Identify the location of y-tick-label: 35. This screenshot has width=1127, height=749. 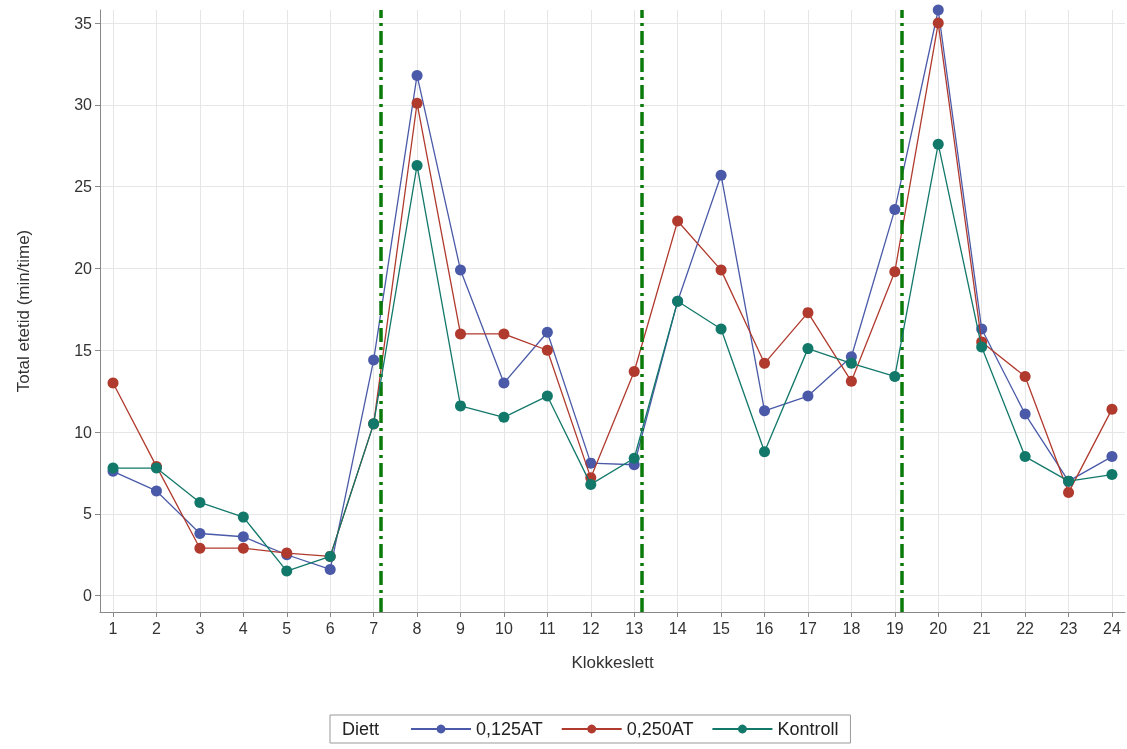
(83, 23).